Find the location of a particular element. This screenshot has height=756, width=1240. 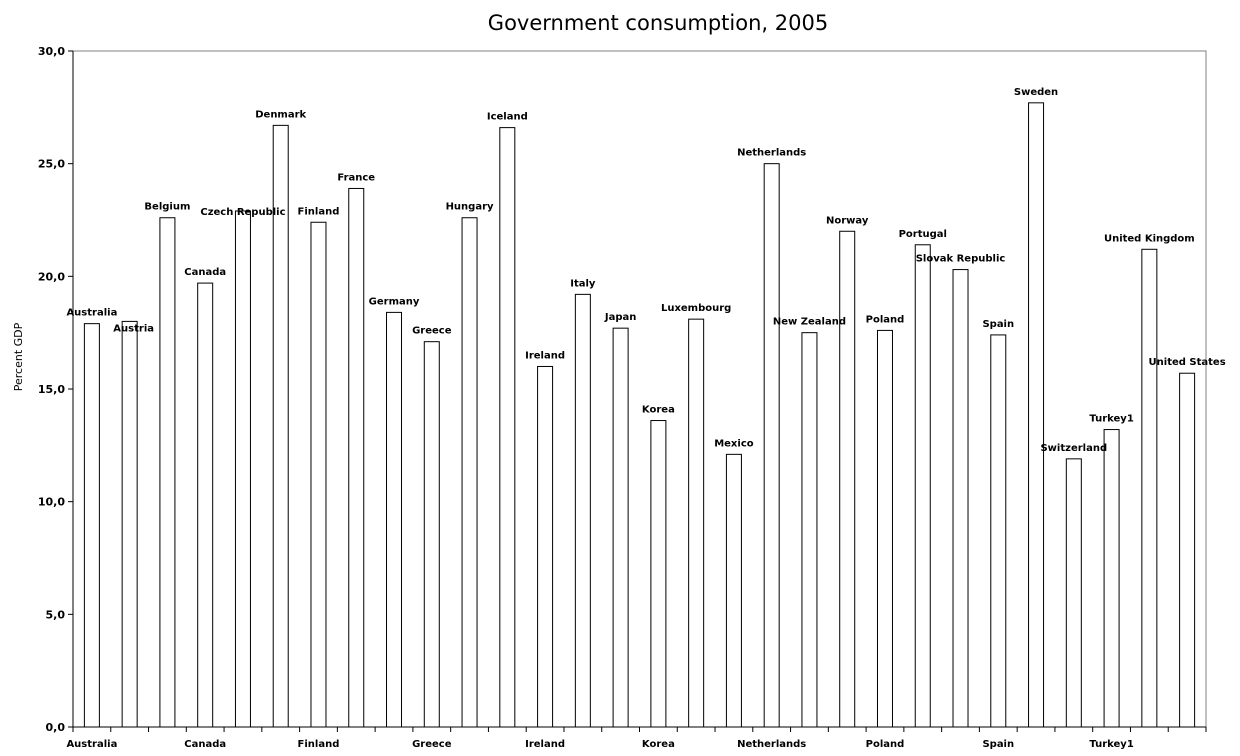

x-tick-label: Canada is located at coordinates (205, 744).